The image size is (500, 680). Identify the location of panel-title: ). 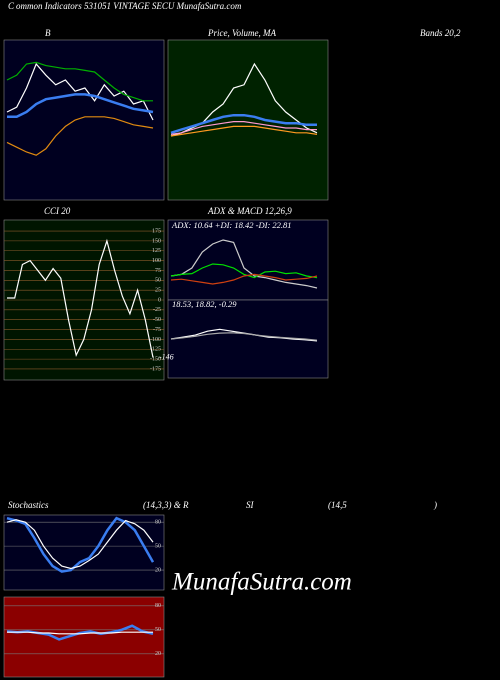
(435, 505).